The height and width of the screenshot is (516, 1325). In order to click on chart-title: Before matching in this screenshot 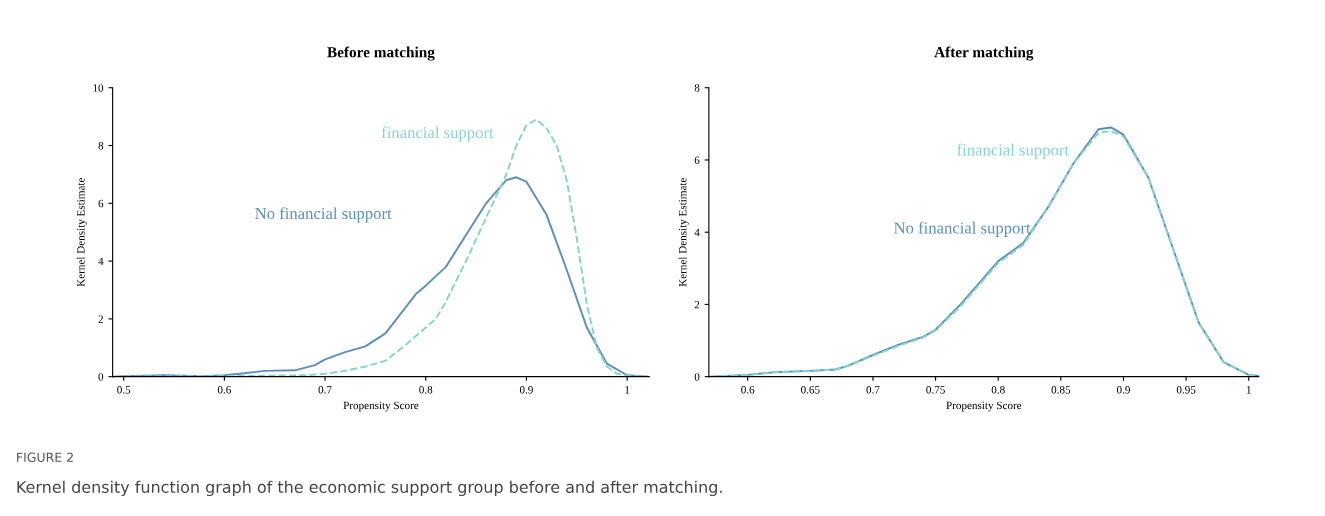, I will do `click(381, 53)`.